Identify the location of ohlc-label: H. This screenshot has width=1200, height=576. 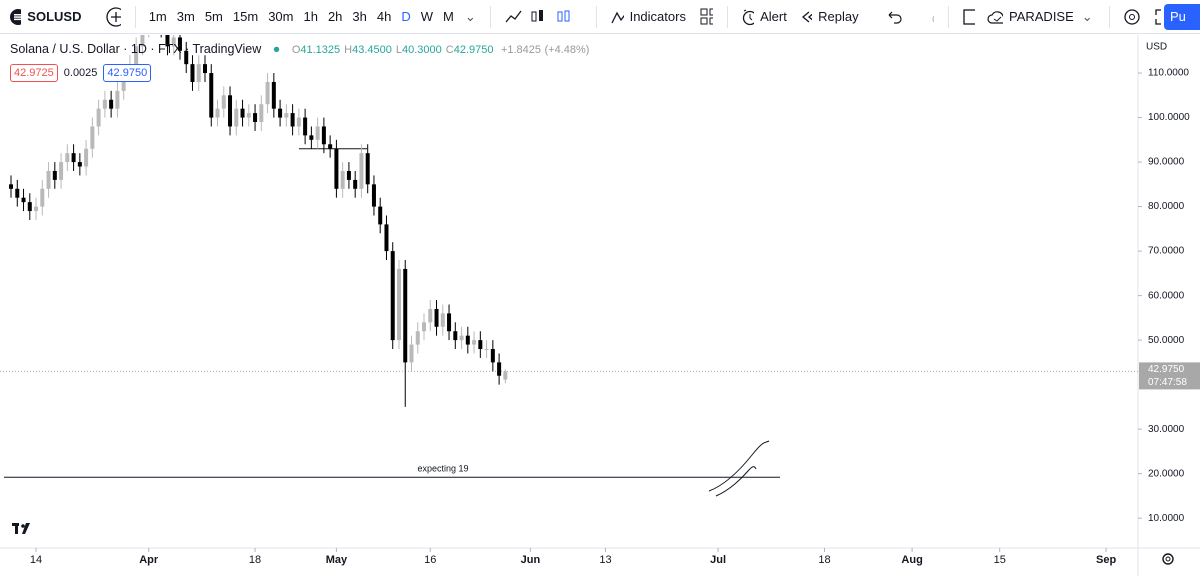
(348, 50).